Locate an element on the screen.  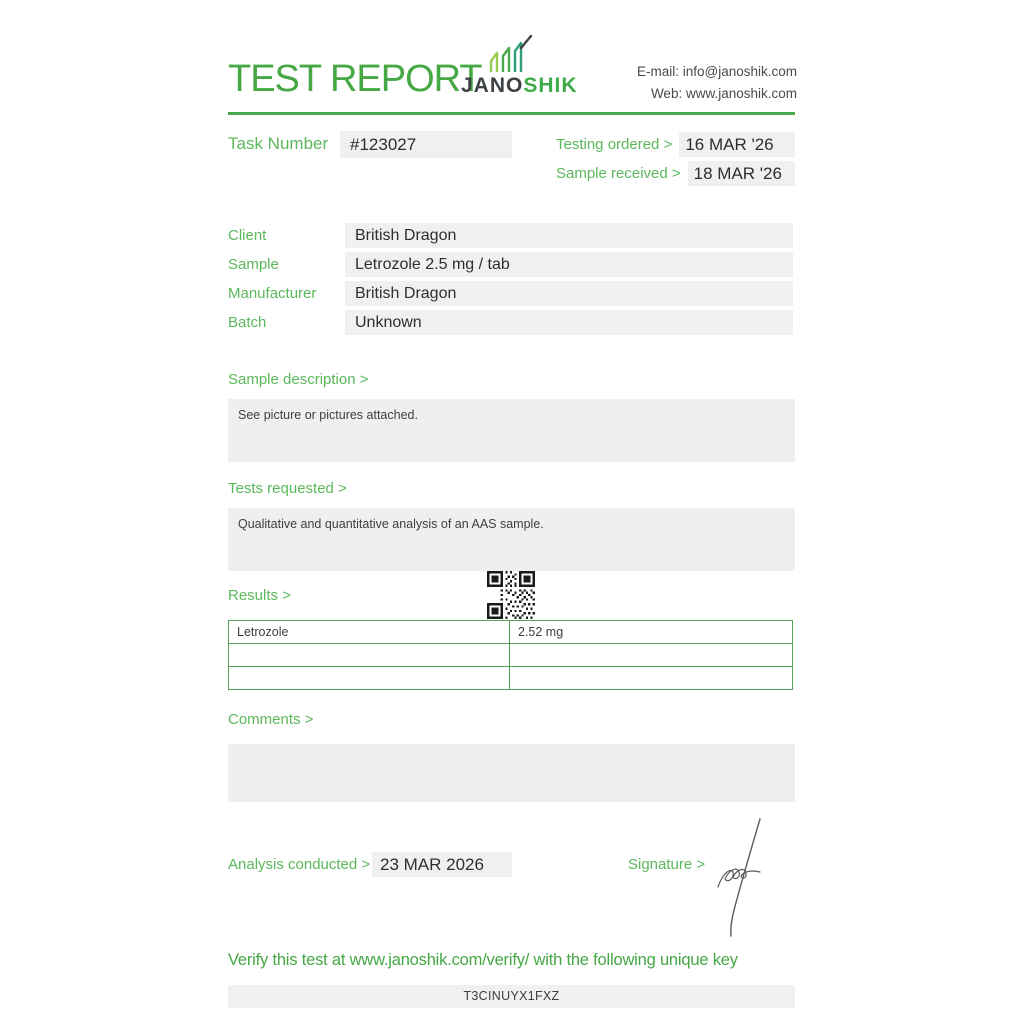
verify-key: T3CINUYX1FXZ is located at coordinates (511, 996).